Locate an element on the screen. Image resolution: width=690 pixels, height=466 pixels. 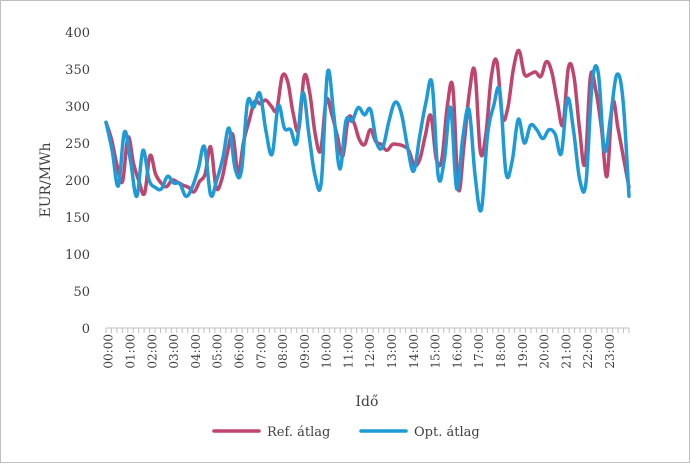
x-tick-label-0300: 03:00 is located at coordinates (174, 351).